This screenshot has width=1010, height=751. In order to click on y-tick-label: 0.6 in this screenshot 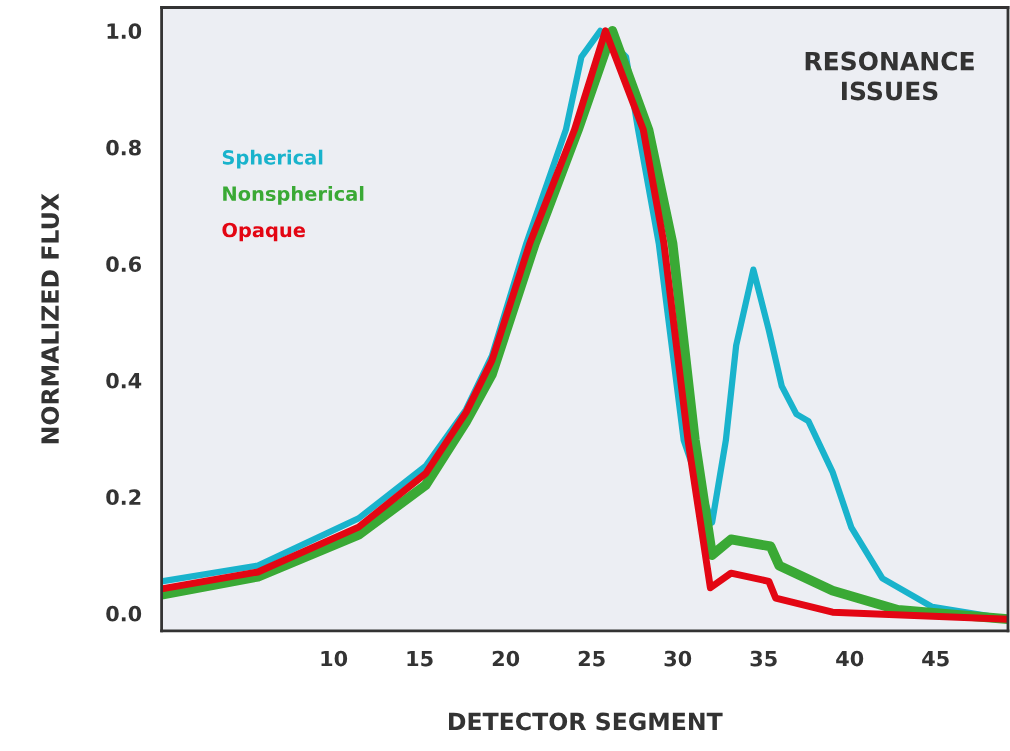, I will do `click(124, 264)`.